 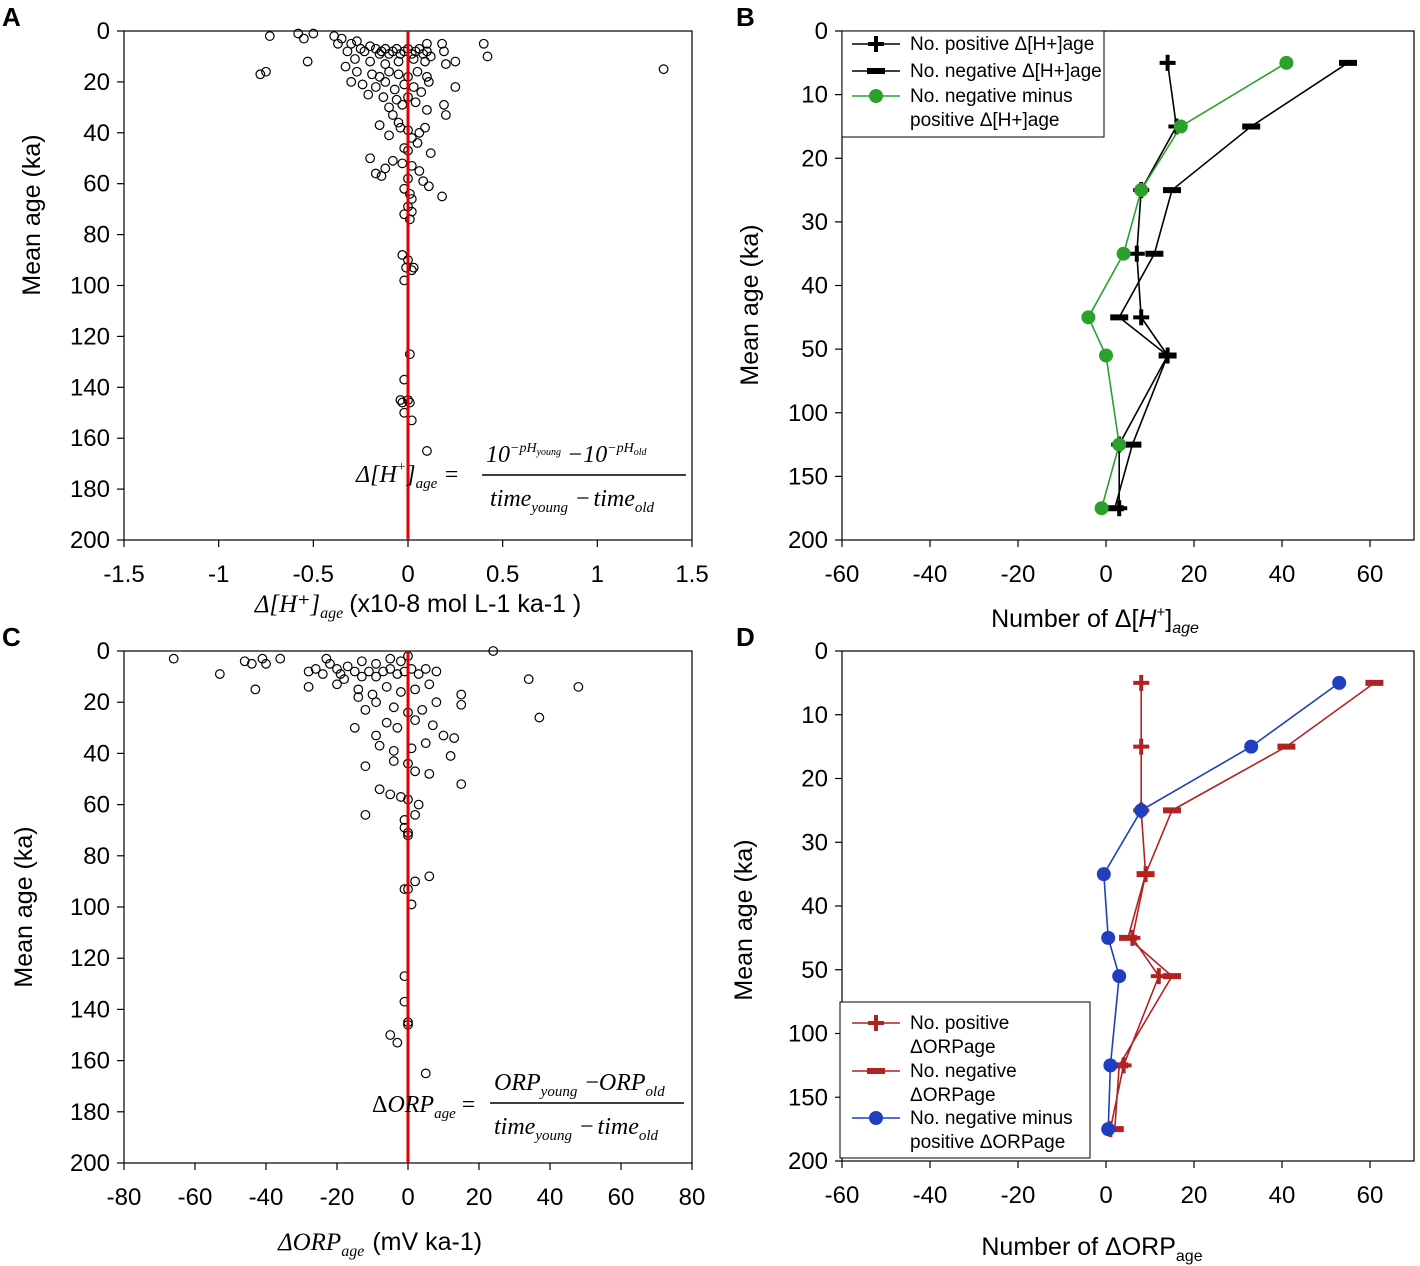 What do you see at coordinates (808, 540) in the screenshot?
I see `panel-b-ytick-label: 200` at bounding box center [808, 540].